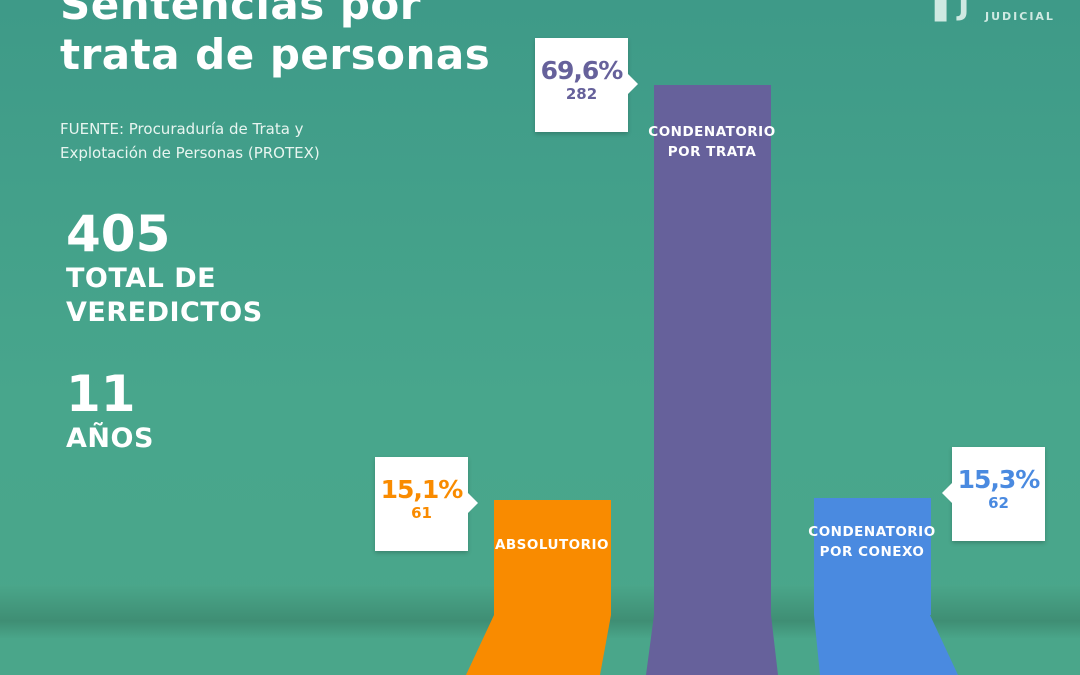 This screenshot has height=675, width=1080. I want to click on count-label: 62, so click(998, 503).